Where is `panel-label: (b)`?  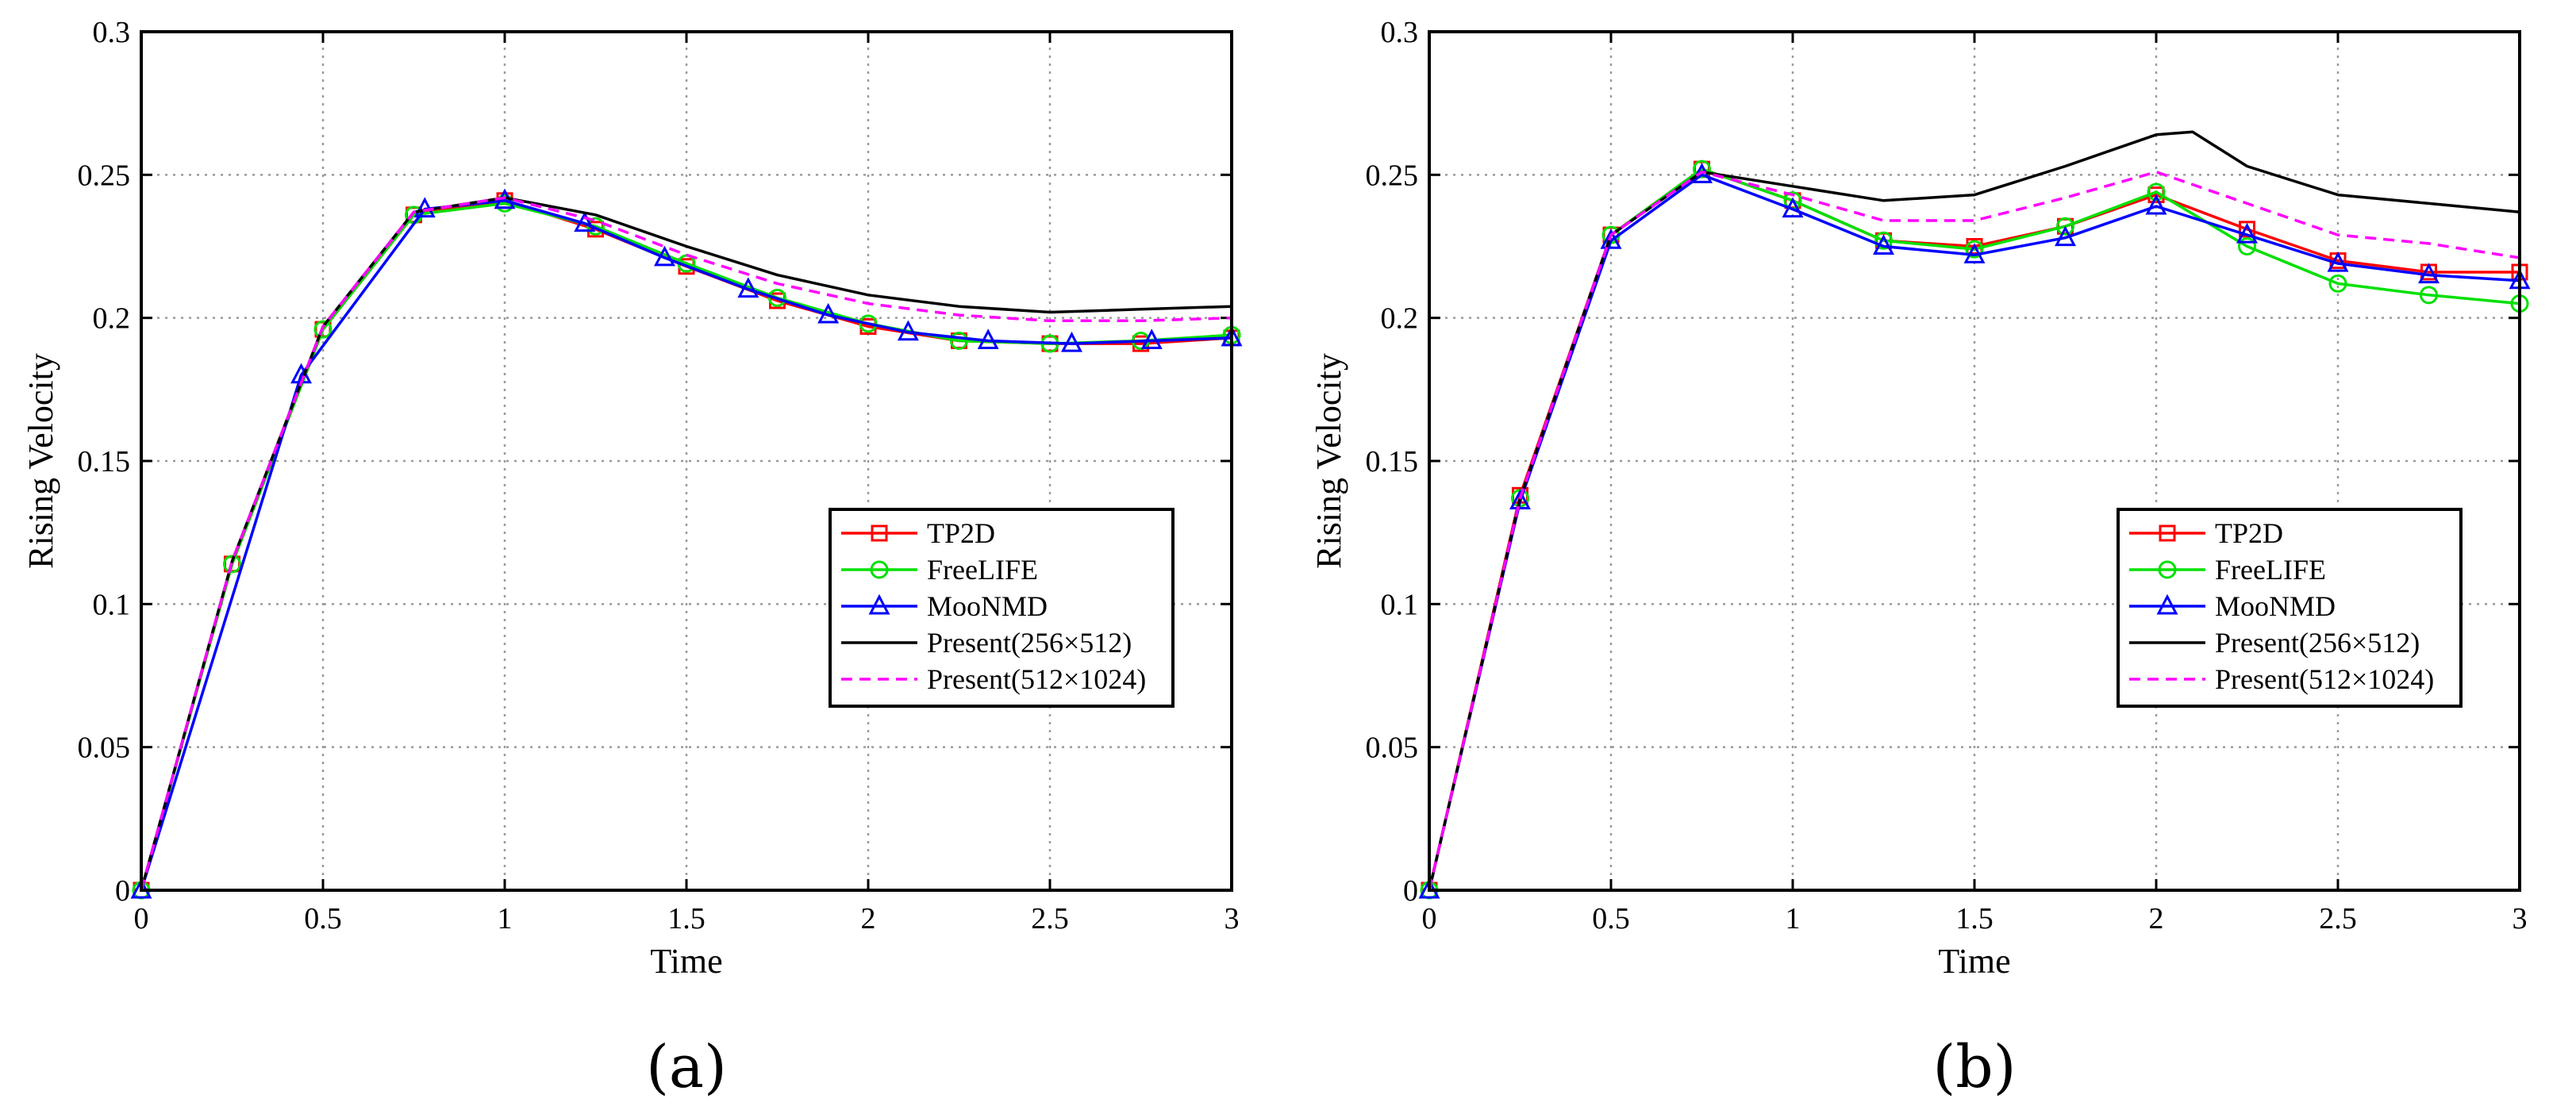
panel-label: (b) is located at coordinates (1974, 1067).